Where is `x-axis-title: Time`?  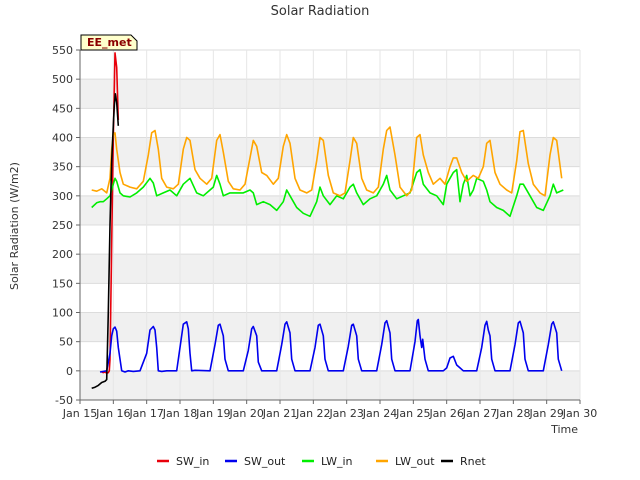 x-axis-title: Time is located at coordinates (564, 429).